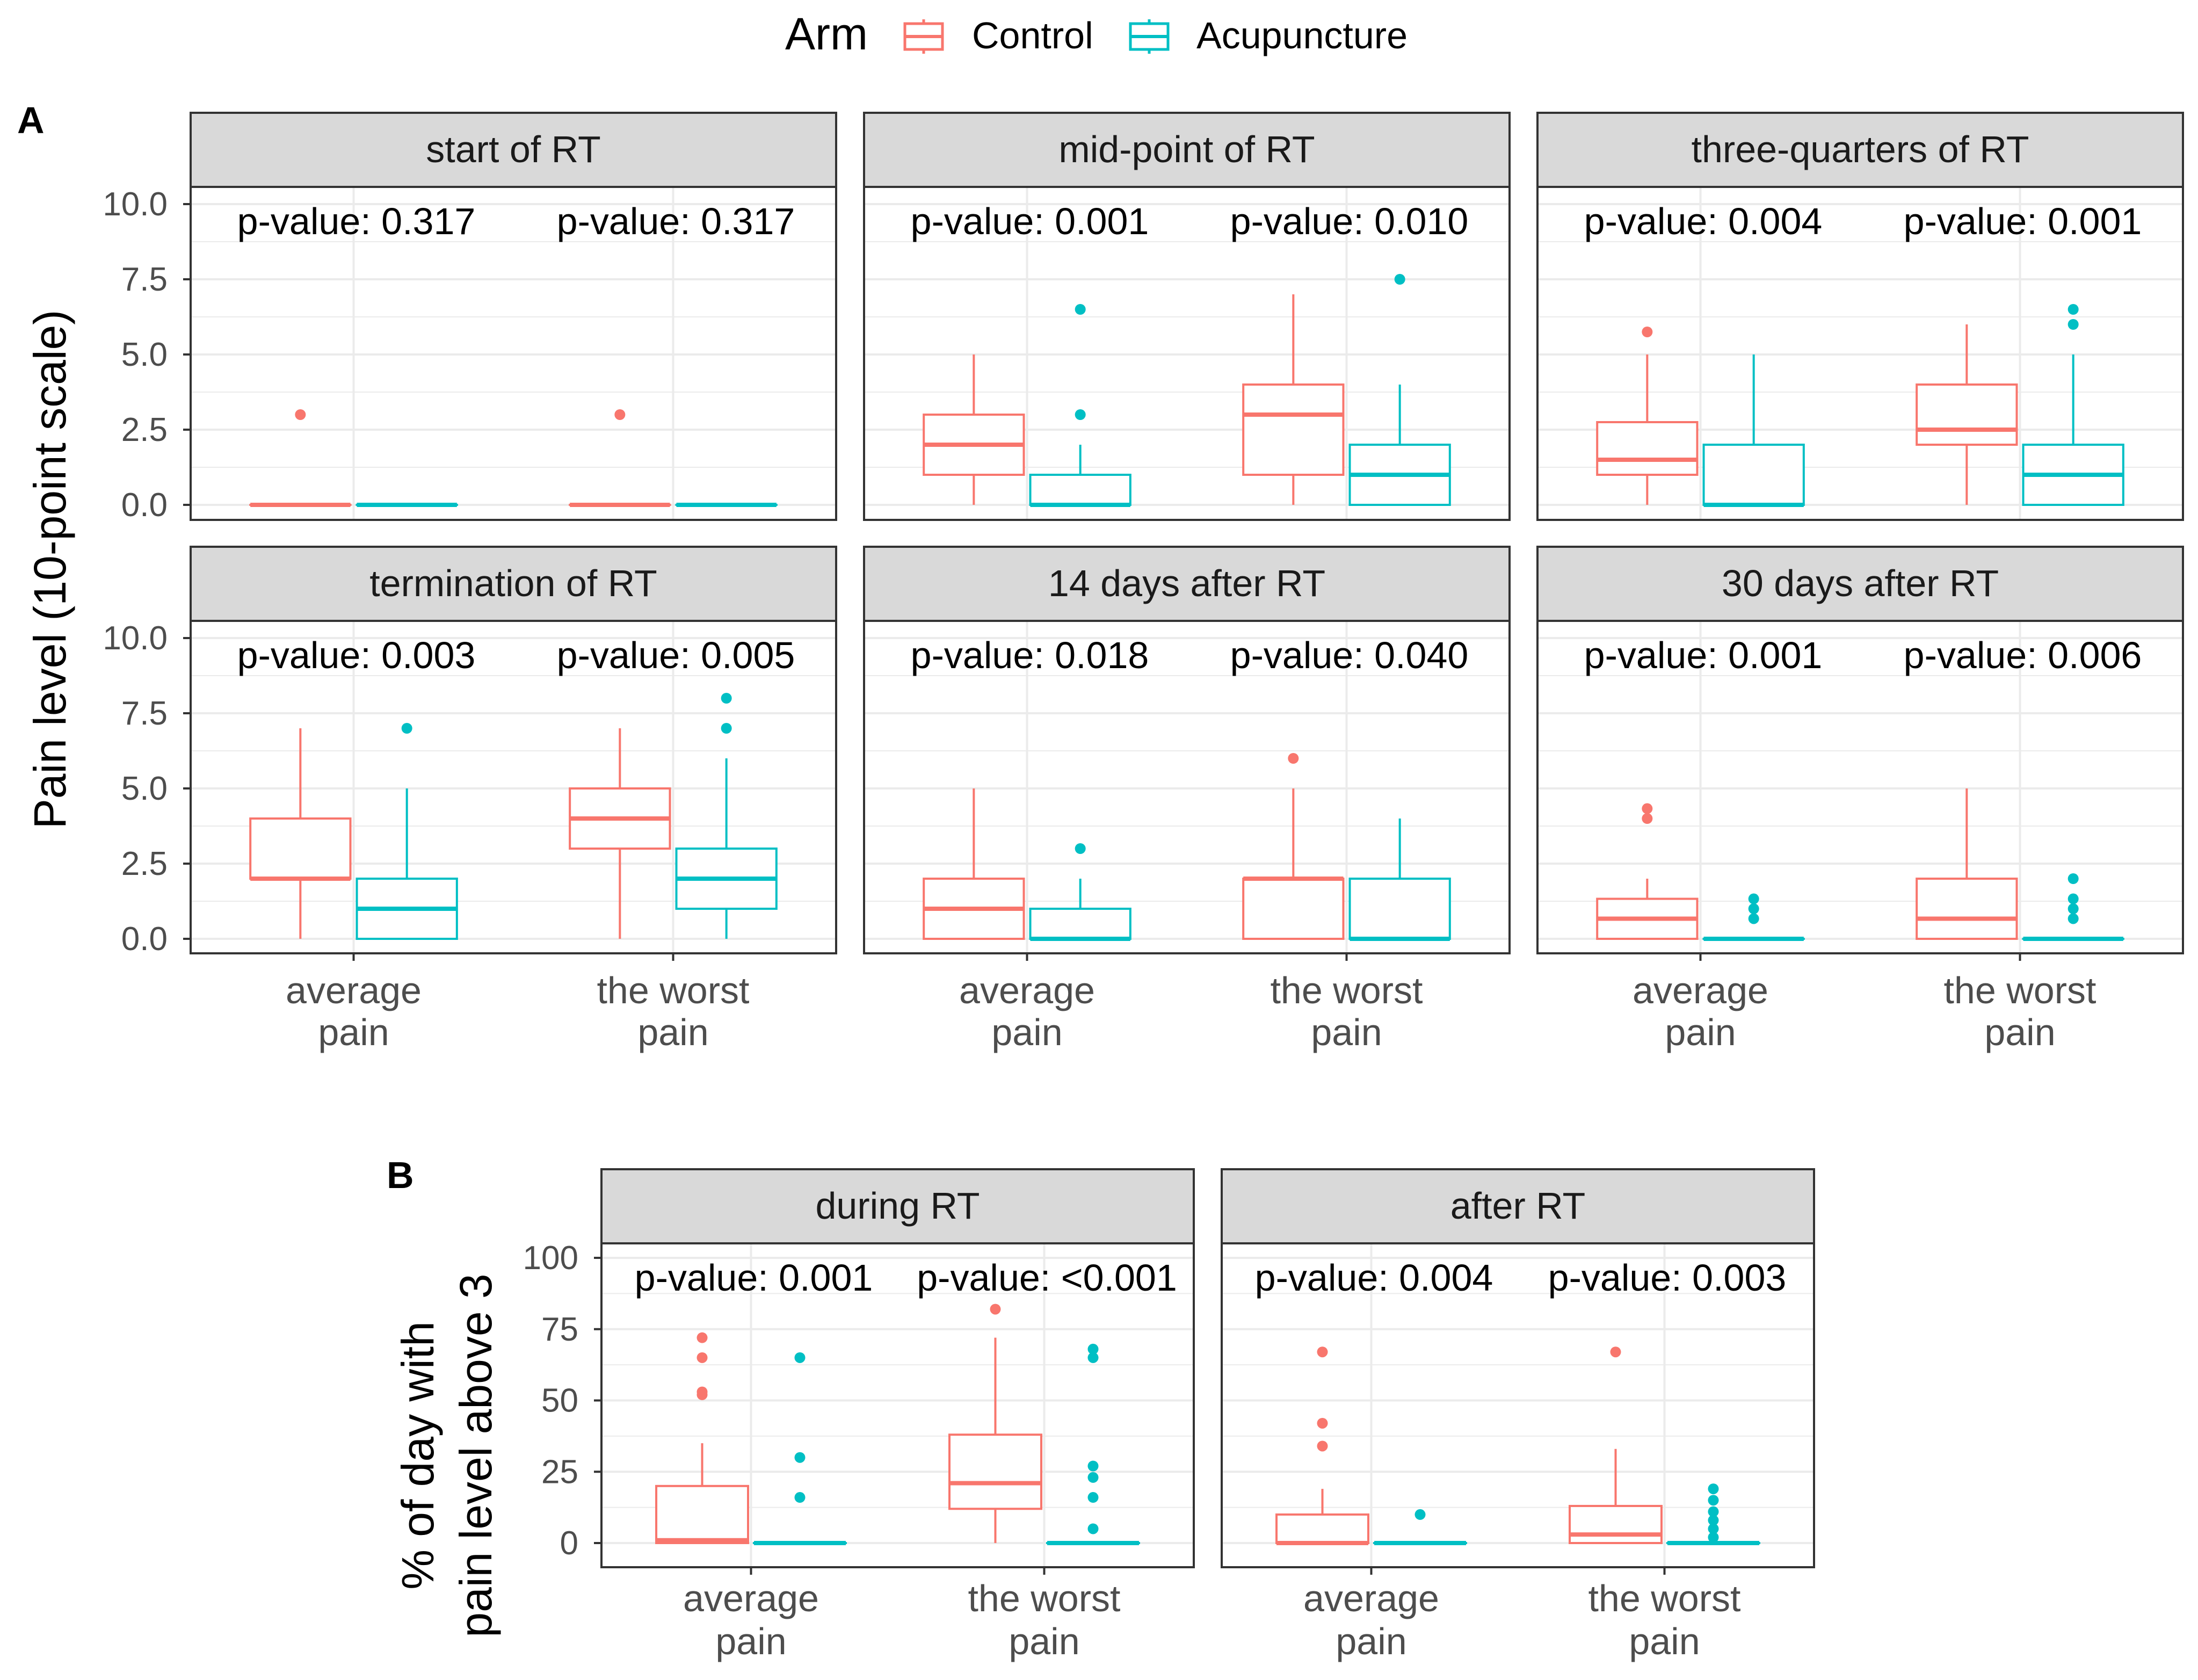  Describe the element at coordinates (1664, 1598) in the screenshot. I see `x-tick-label: the worst` at that location.